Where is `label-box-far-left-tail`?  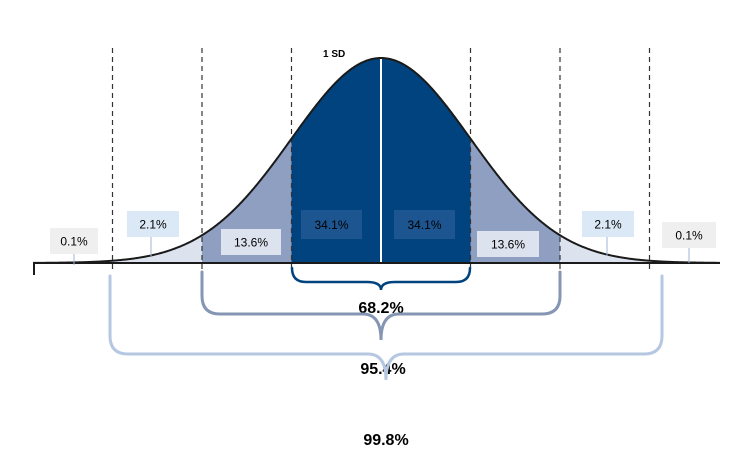 label-box-far-left-tail is located at coordinates (74, 241).